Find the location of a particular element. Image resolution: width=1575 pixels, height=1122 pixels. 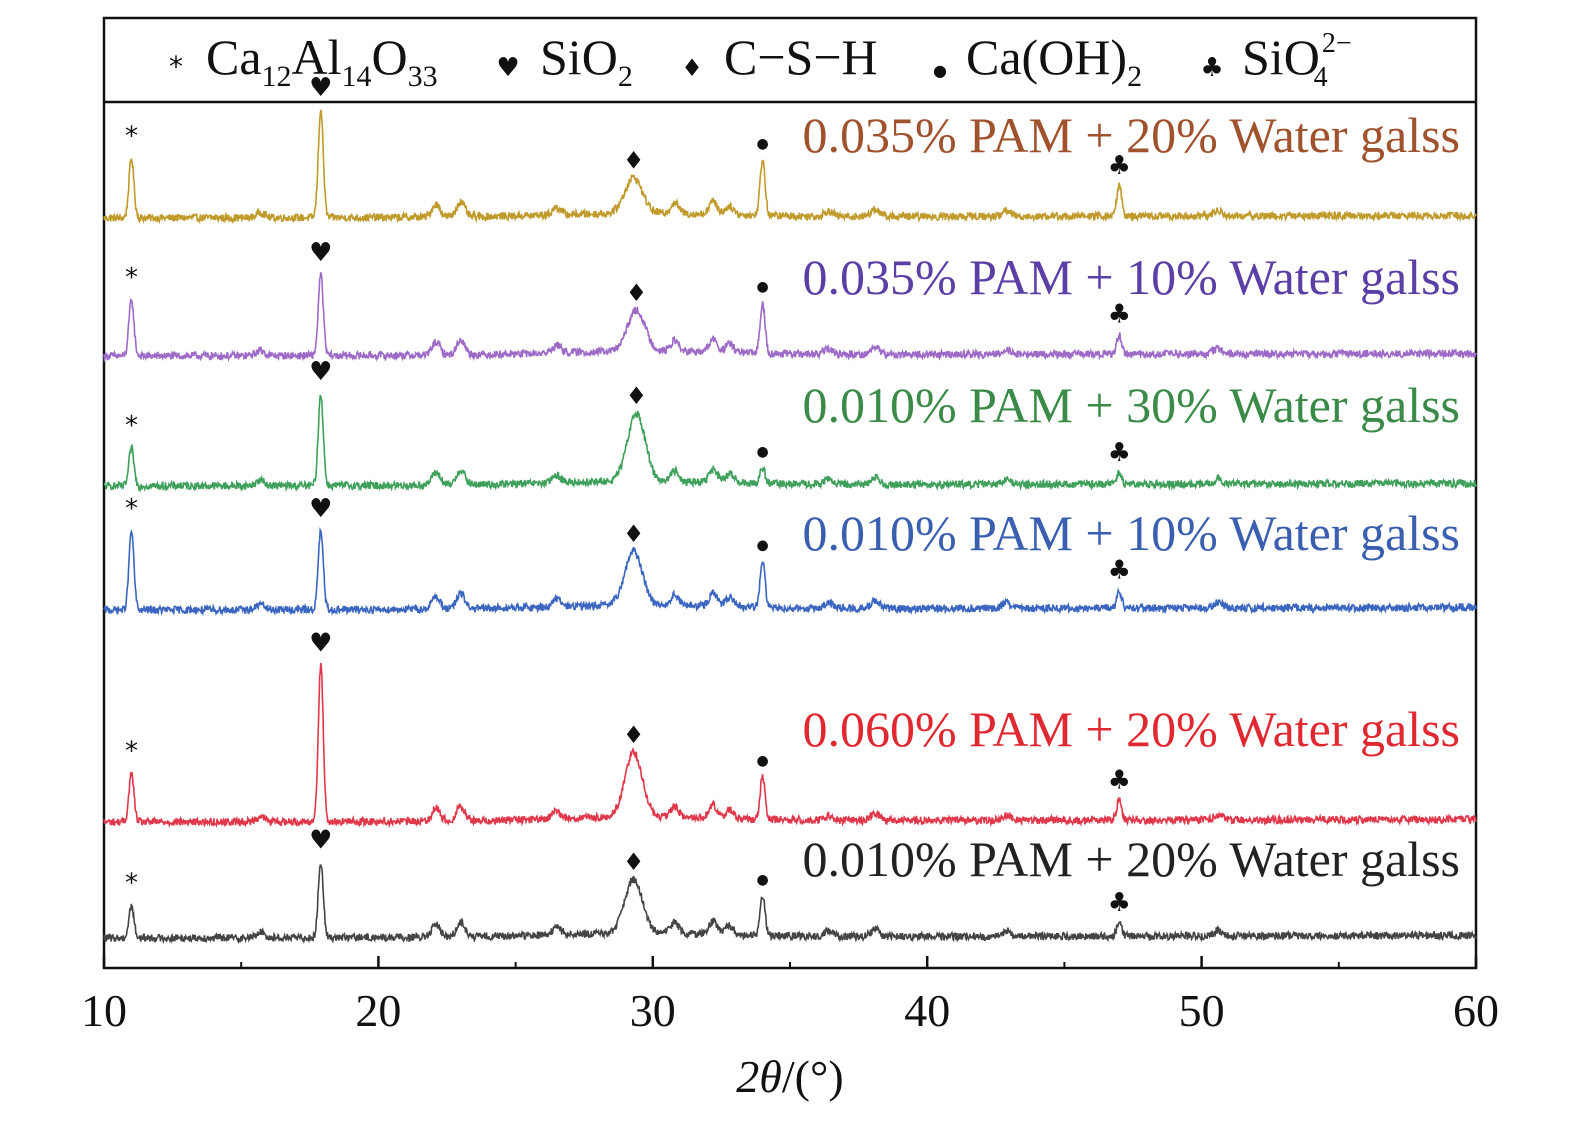

legend-label-csh: C−S−H is located at coordinates (801, 57).